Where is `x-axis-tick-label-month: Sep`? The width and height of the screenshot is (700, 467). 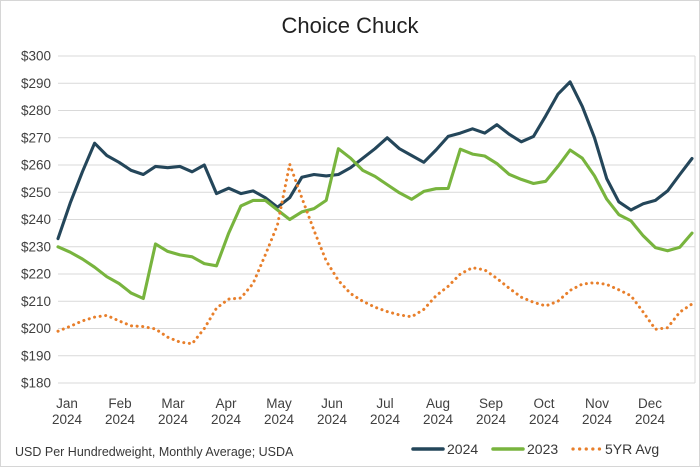 x-axis-tick-label-month: Sep is located at coordinates (491, 403).